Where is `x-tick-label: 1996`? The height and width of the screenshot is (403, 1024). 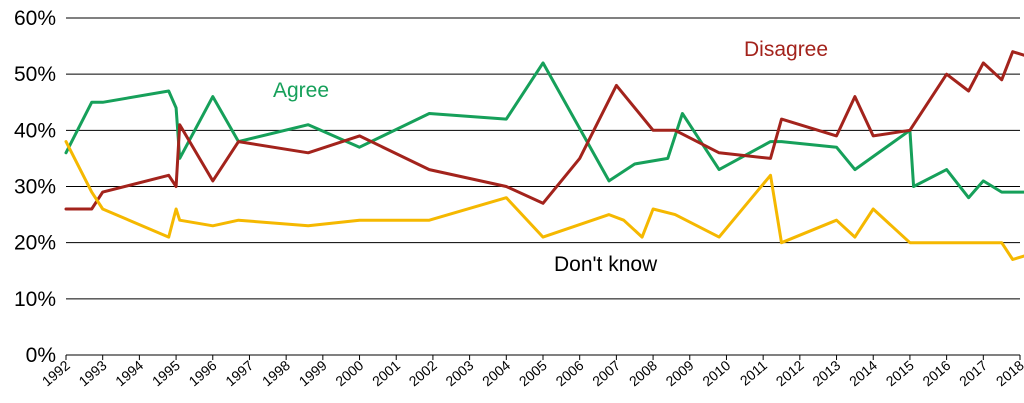 x-tick-label: 1996 is located at coordinates (203, 373).